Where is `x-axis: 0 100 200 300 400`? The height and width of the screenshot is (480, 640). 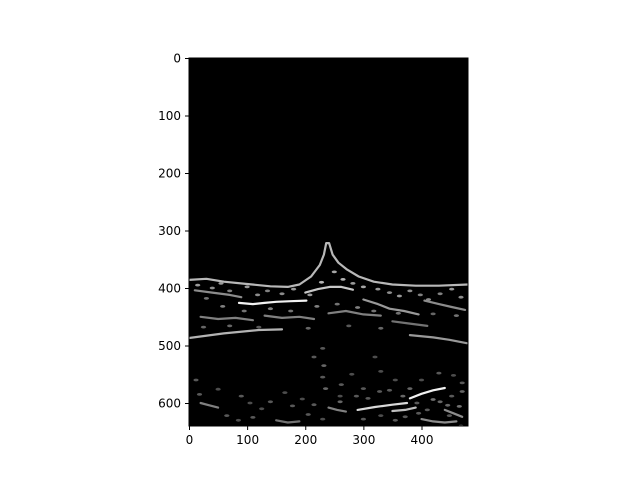
x-axis: 0 100 200 300 400 is located at coordinates (310, 436).